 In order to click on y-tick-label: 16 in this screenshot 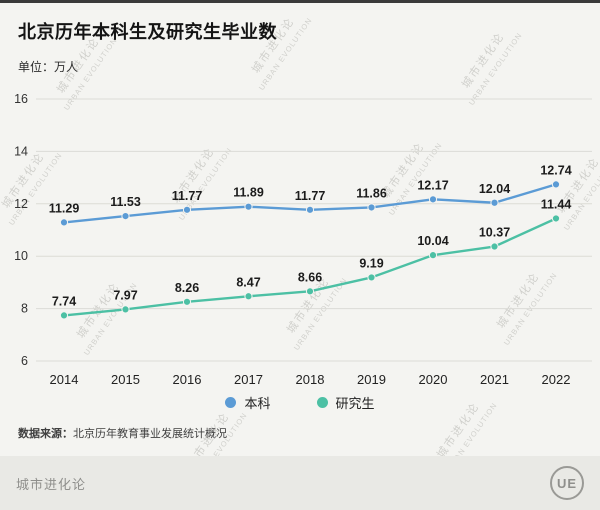, I will do `click(21, 99)`.